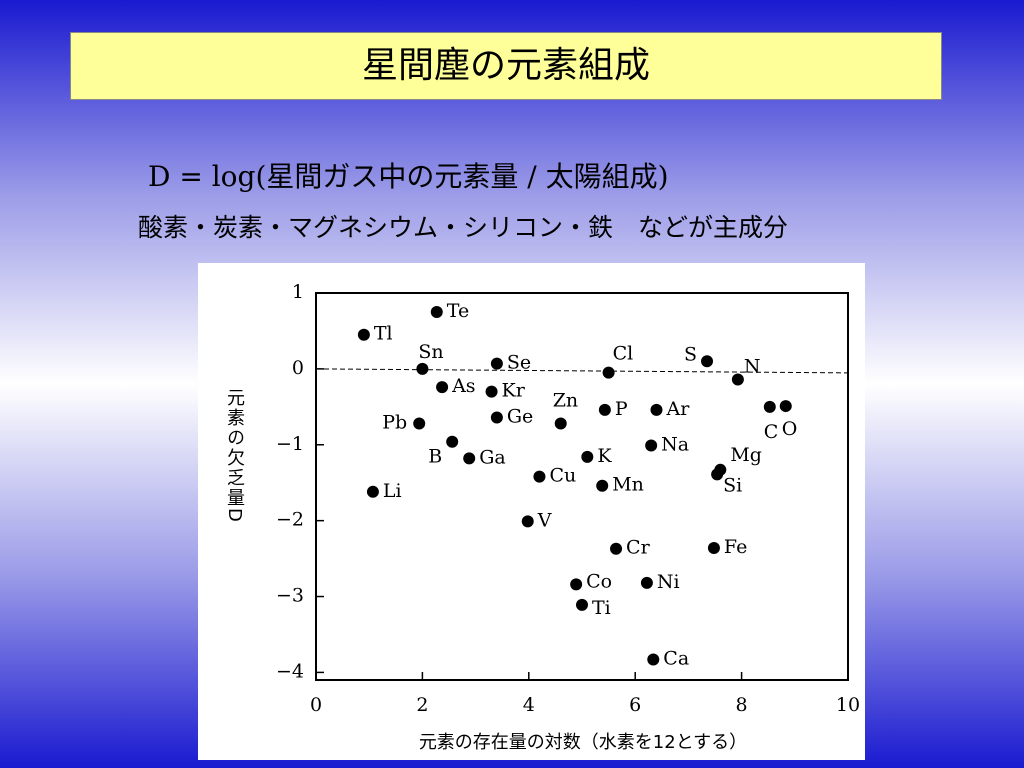 The image size is (1024, 768). Describe the element at coordinates (435, 457) in the screenshot. I see `point-label: B` at that location.